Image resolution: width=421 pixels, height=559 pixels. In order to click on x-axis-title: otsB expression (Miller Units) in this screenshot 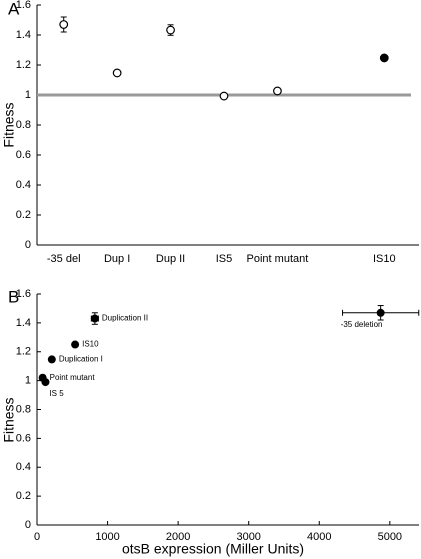, I will do `click(213, 549)`.